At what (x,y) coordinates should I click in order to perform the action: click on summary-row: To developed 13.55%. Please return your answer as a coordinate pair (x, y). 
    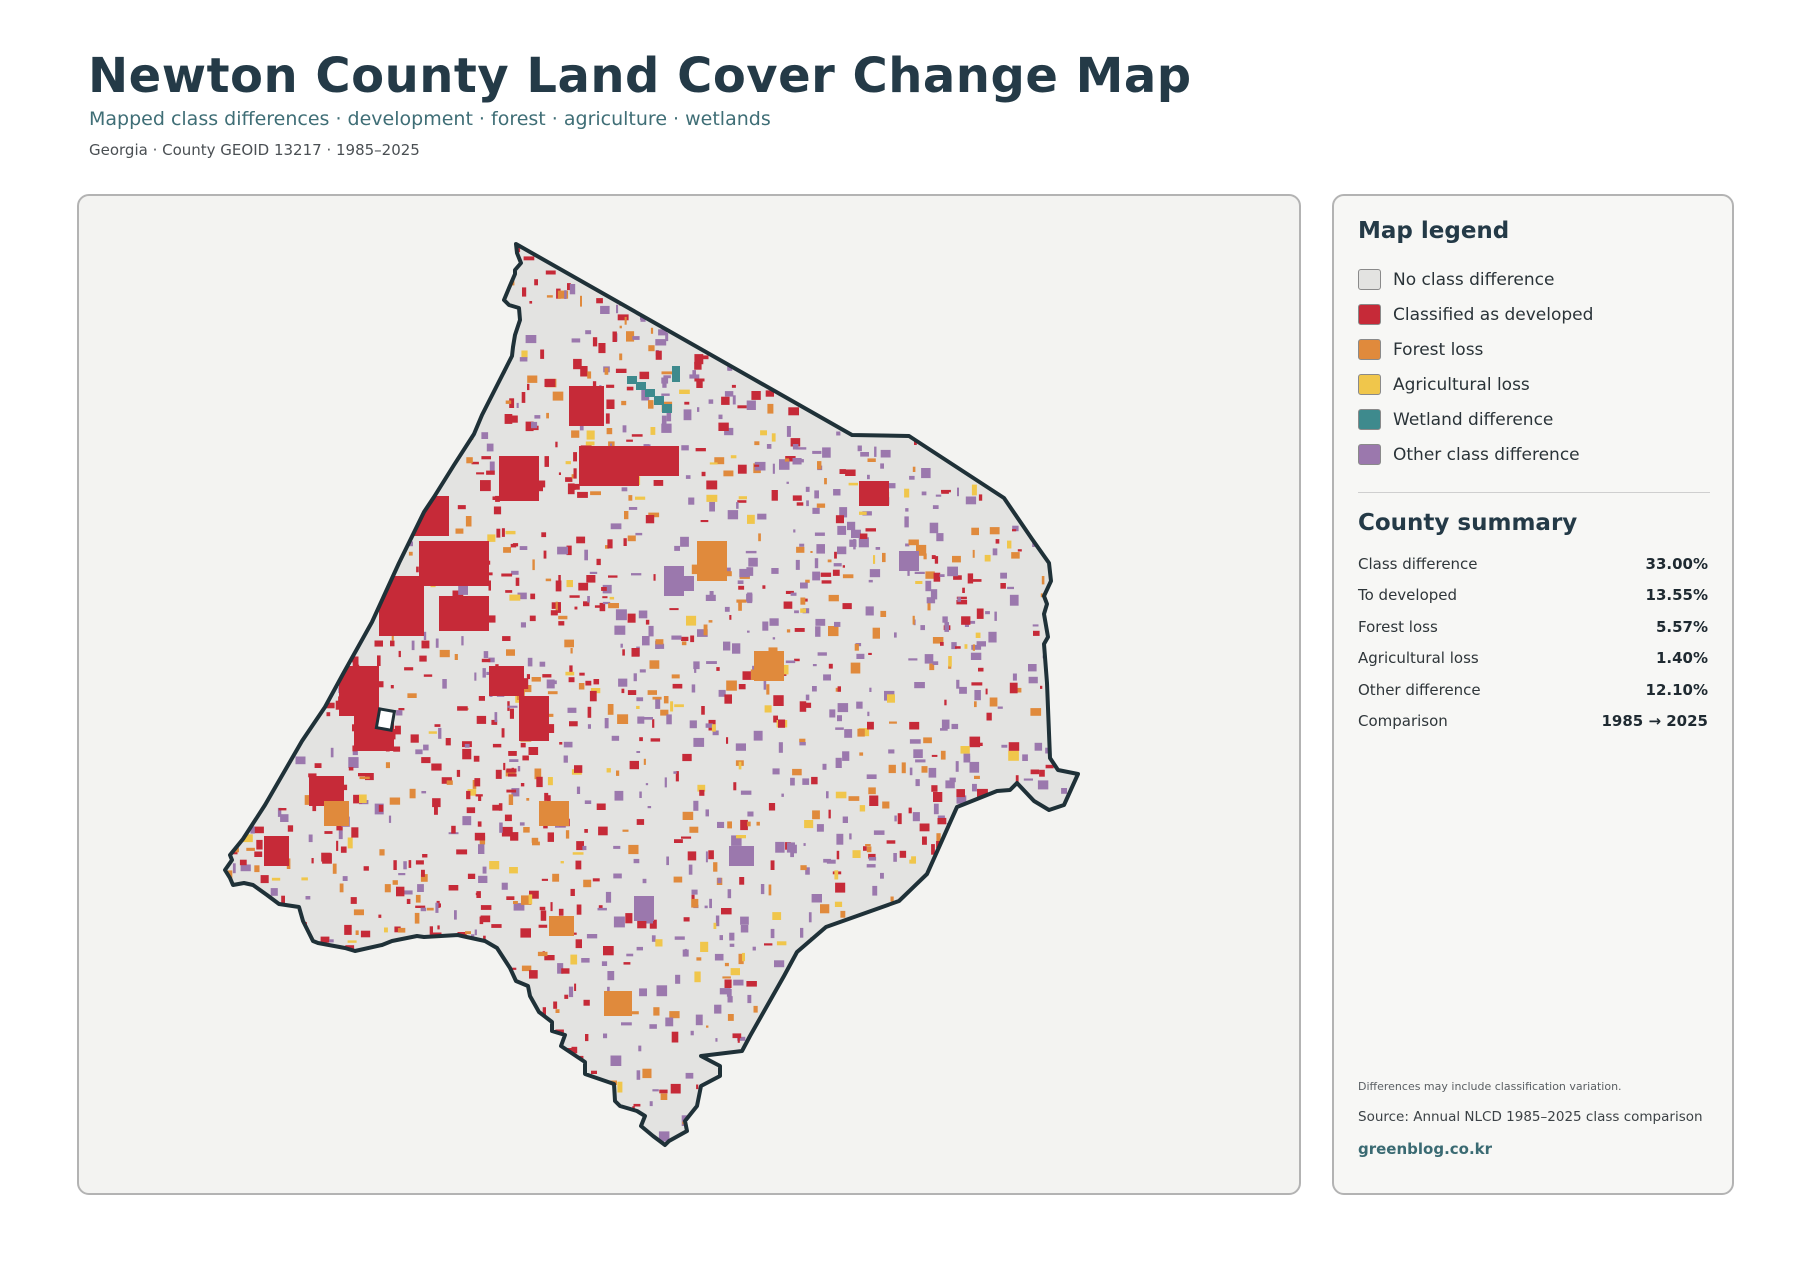
    Looking at the image, I should click on (1533, 596).